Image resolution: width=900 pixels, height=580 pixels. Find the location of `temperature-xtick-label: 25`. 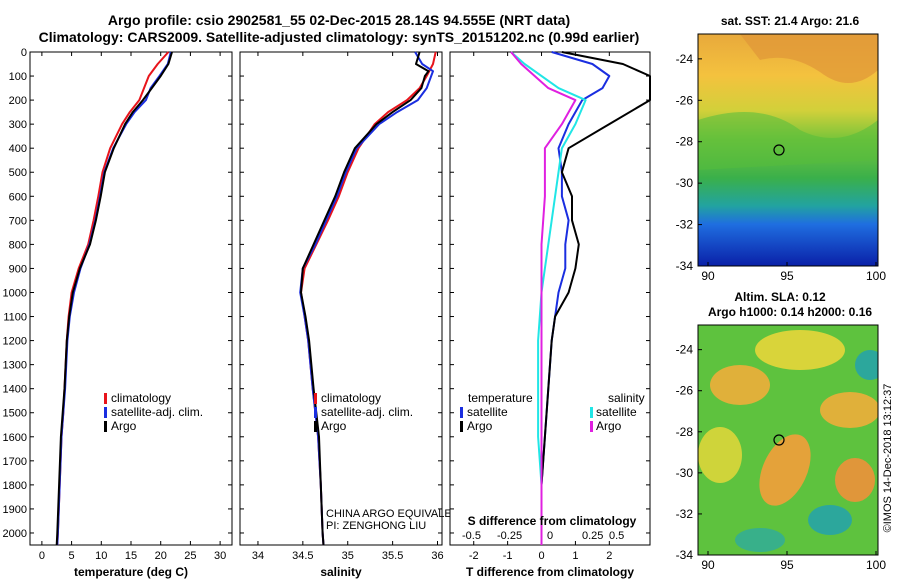

temperature-xtick-label: 25 is located at coordinates (190, 556).